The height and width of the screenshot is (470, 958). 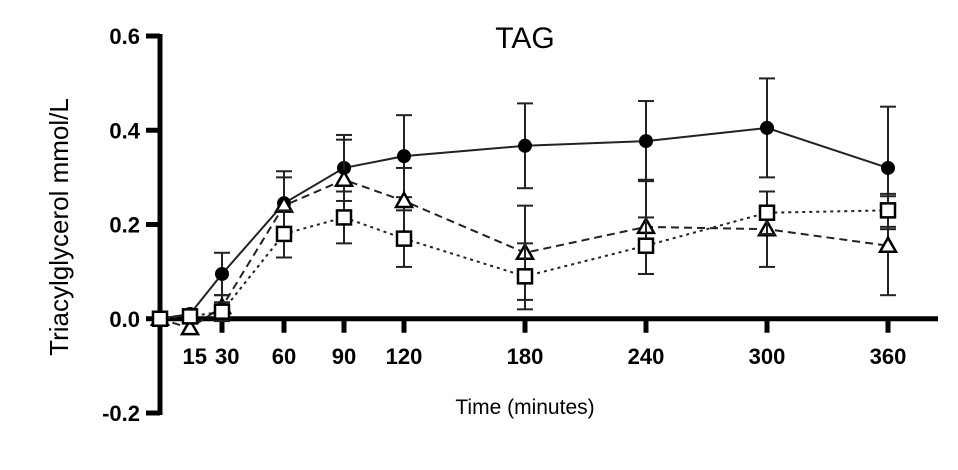 What do you see at coordinates (404, 356) in the screenshot?
I see `x-tick-label: 120` at bounding box center [404, 356].